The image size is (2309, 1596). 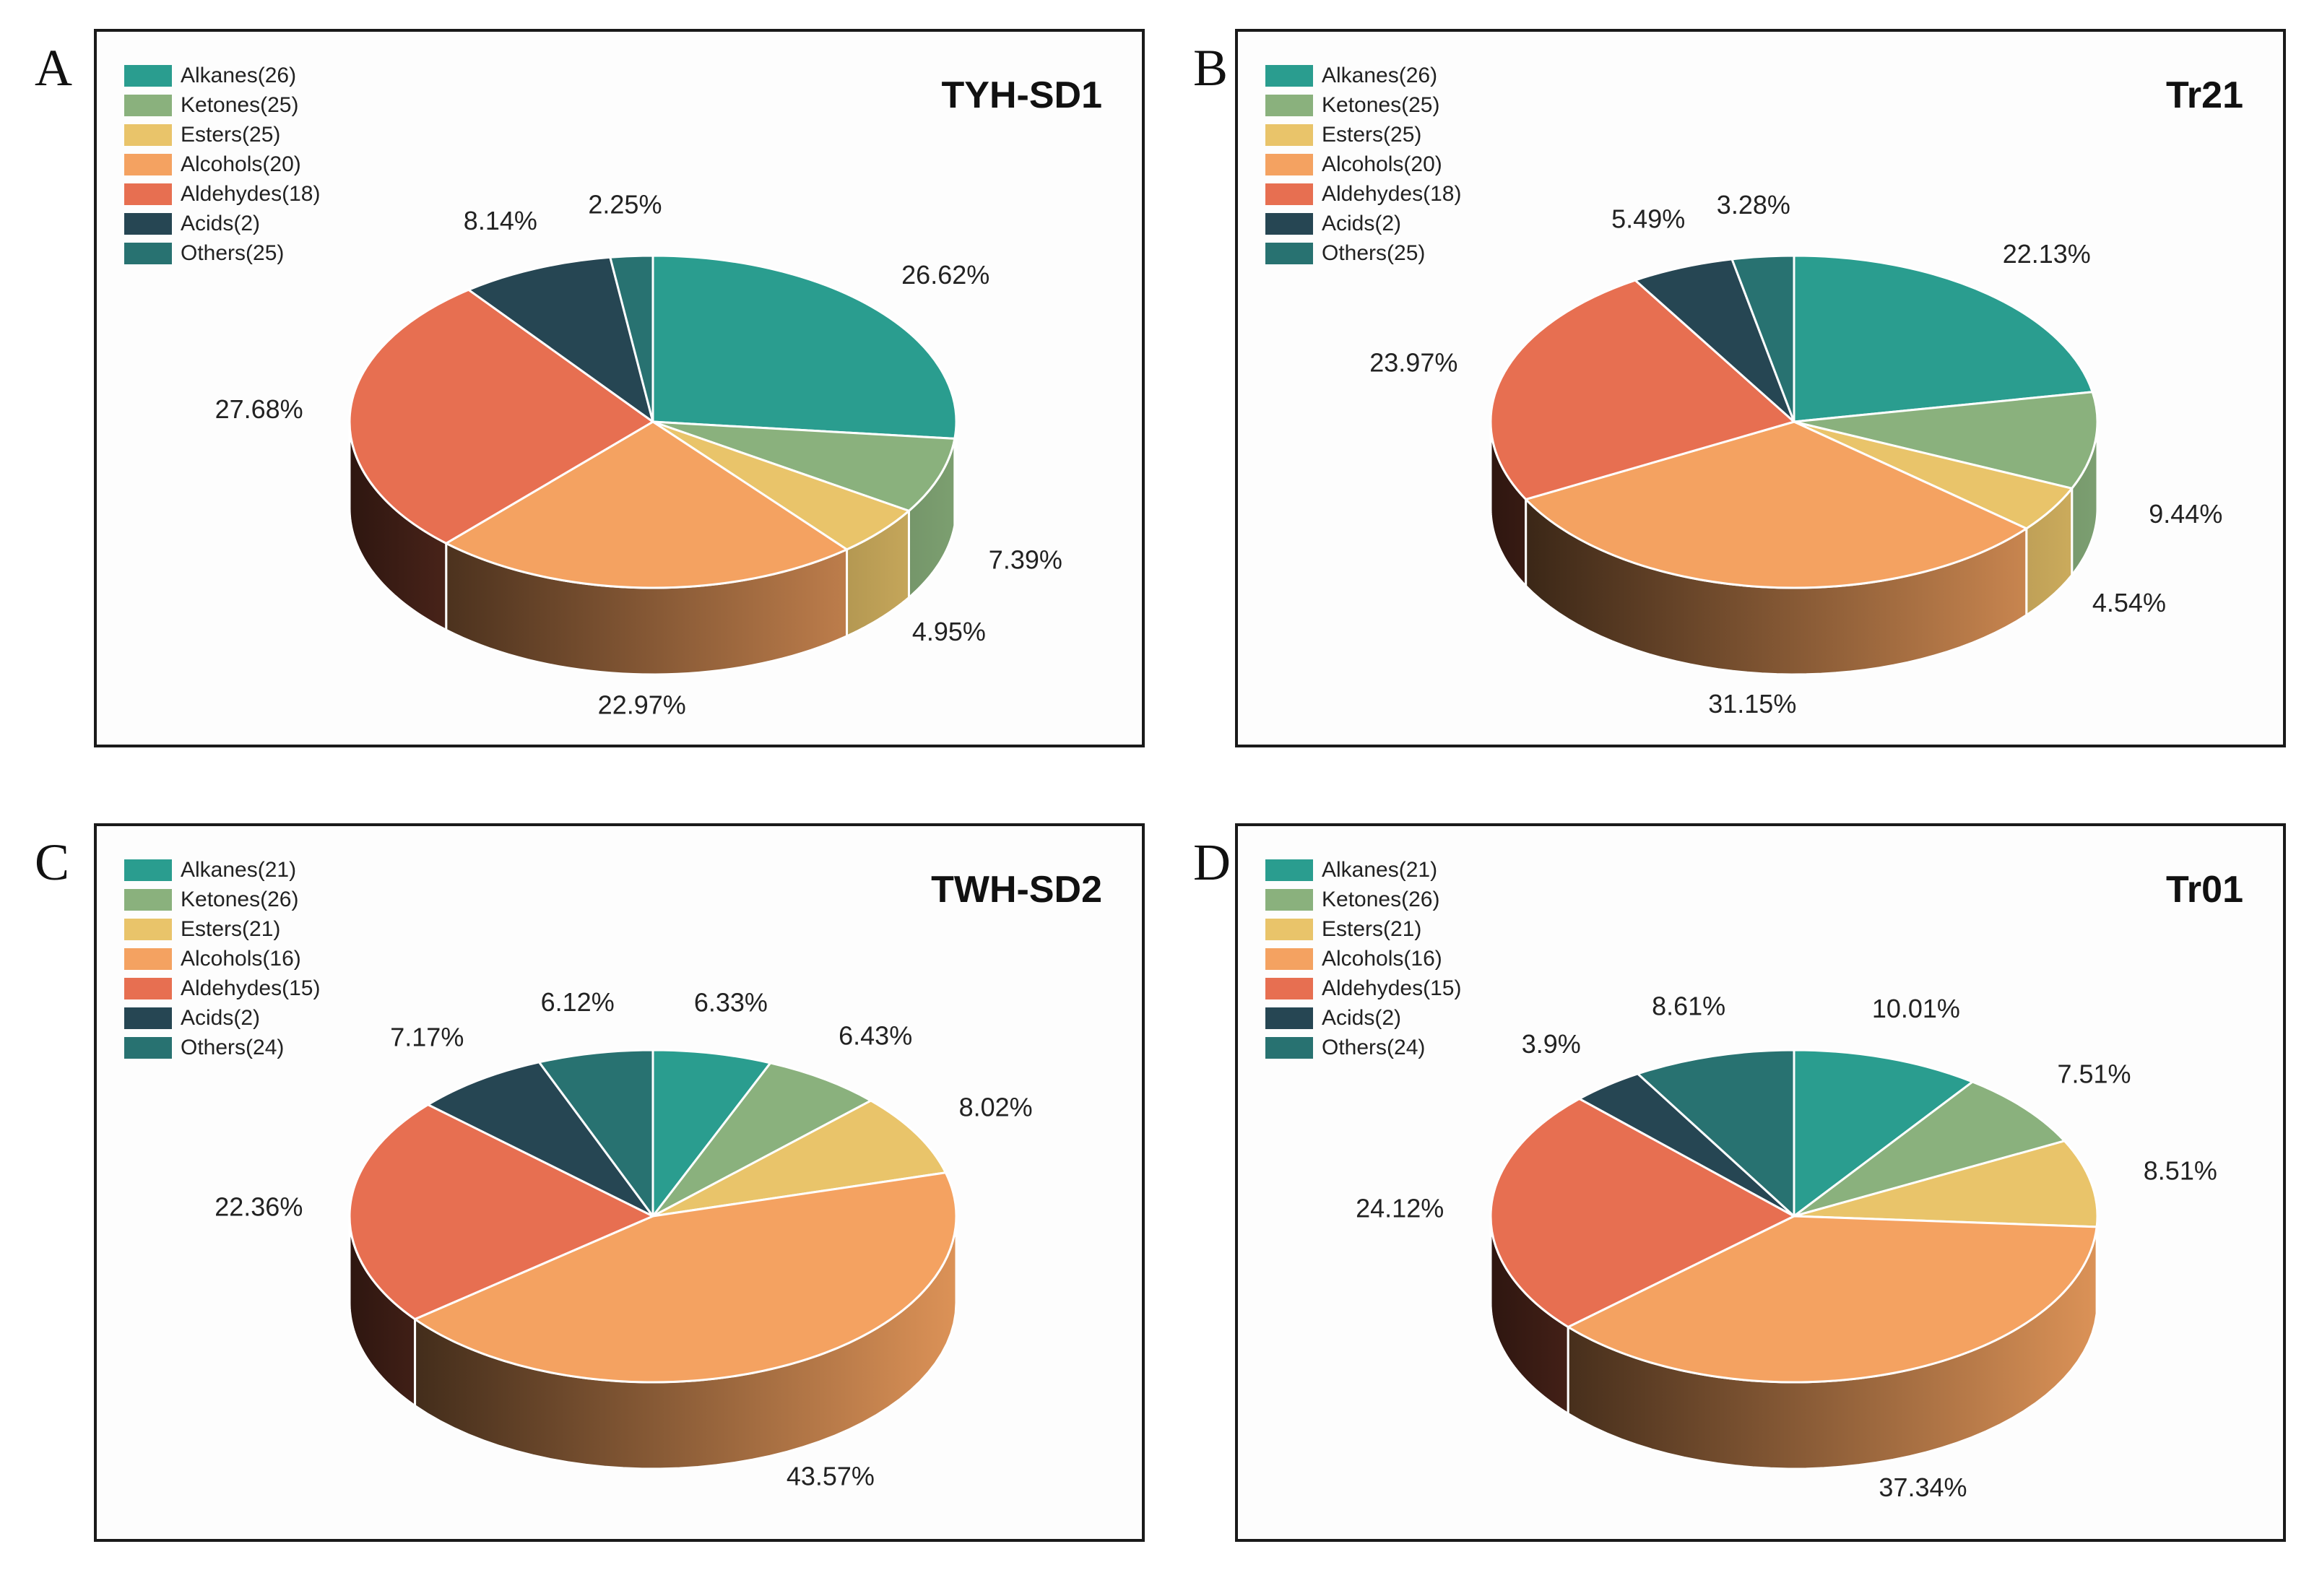 I want to click on data-label-alcohols: 37.34%, so click(x=1923, y=1487).